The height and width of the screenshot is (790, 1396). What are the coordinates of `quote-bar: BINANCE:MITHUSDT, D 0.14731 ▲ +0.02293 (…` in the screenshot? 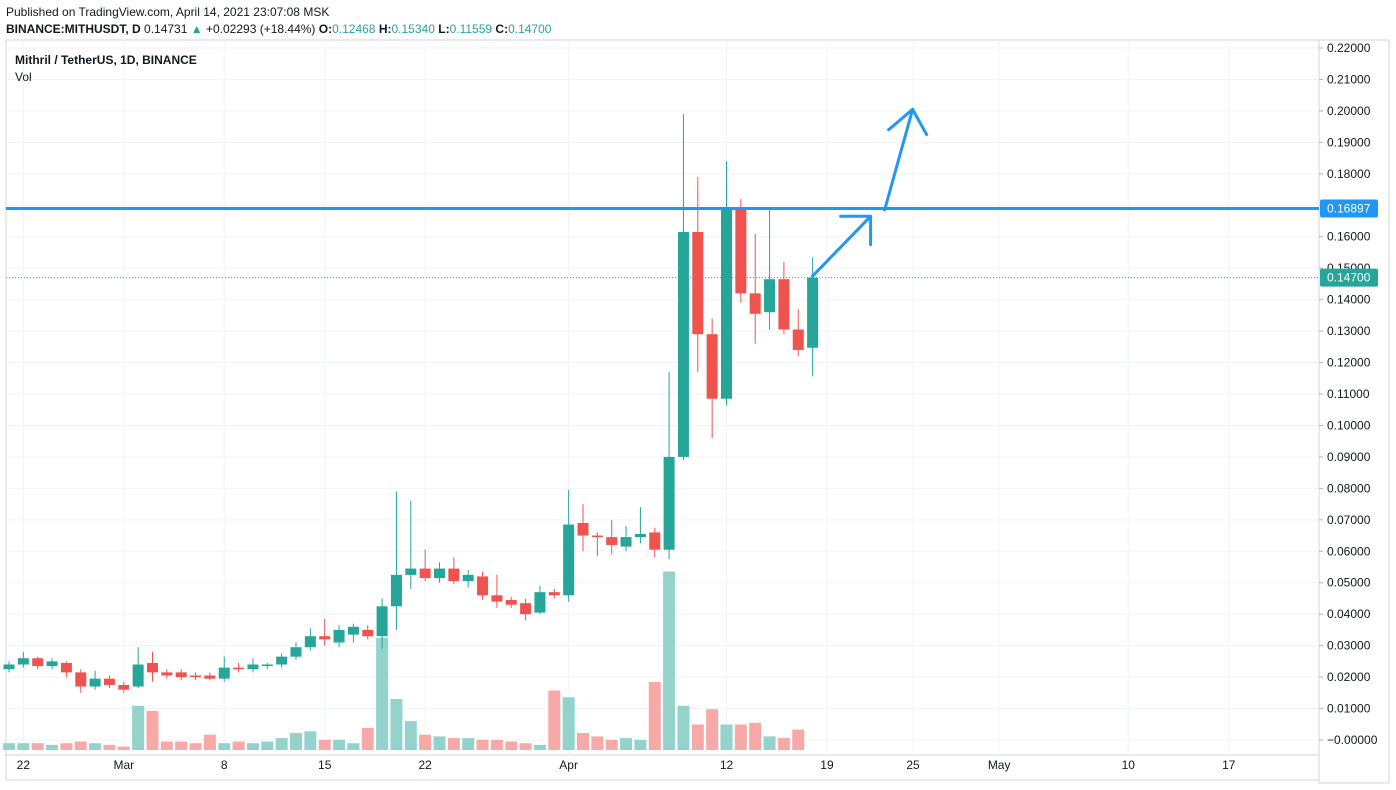 It's located at (278, 29).